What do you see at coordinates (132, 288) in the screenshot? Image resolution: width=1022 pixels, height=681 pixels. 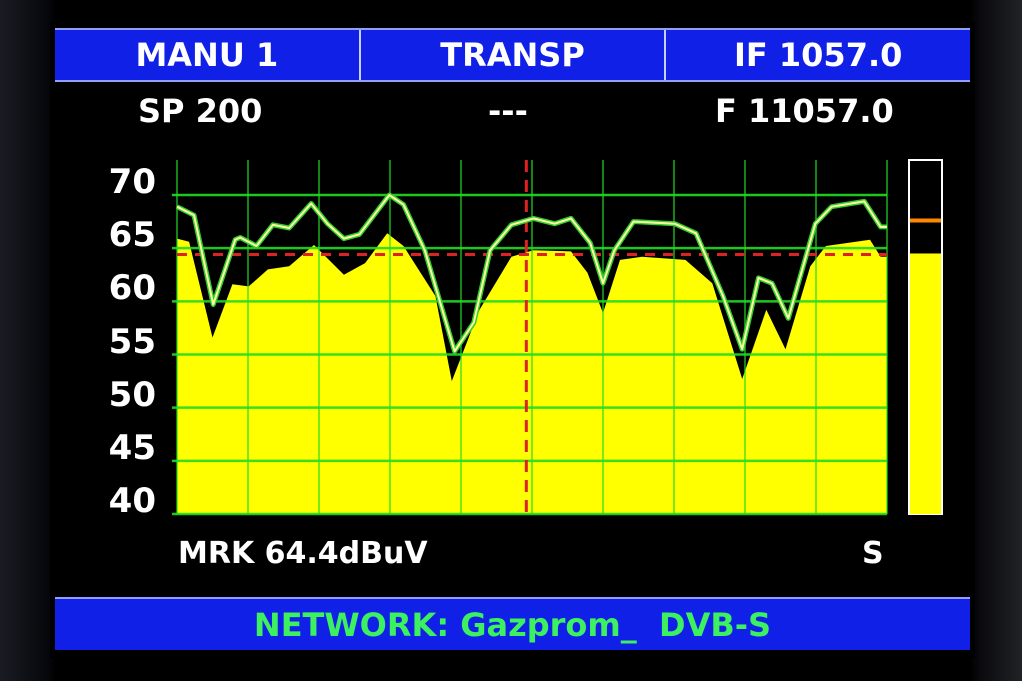 I see `y-tick-label: 60` at bounding box center [132, 288].